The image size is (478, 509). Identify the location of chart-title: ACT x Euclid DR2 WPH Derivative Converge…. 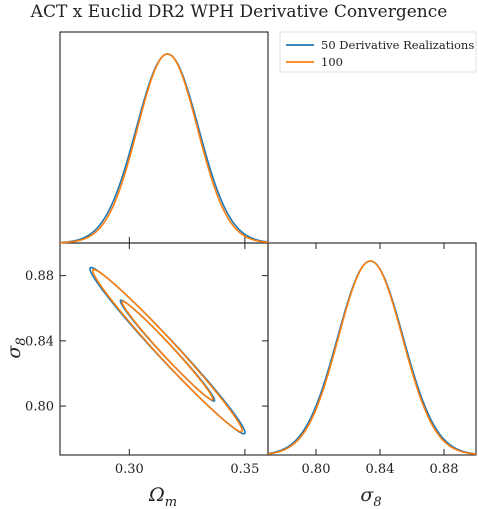
(239, 12).